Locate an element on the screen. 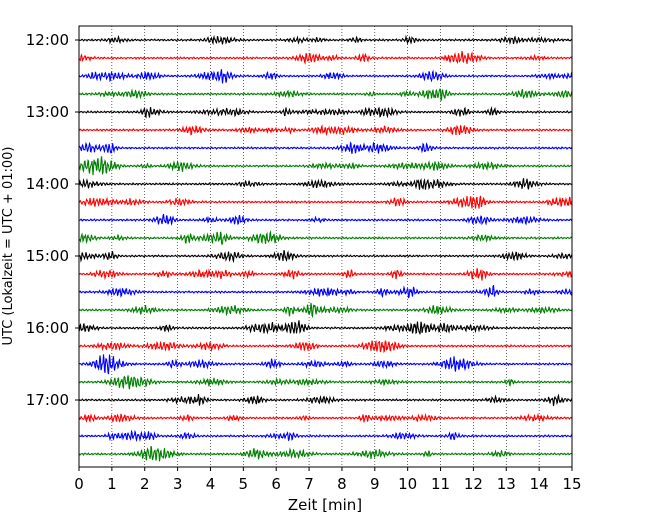 The image size is (650, 520). x-tick-label: 7 is located at coordinates (309, 484).